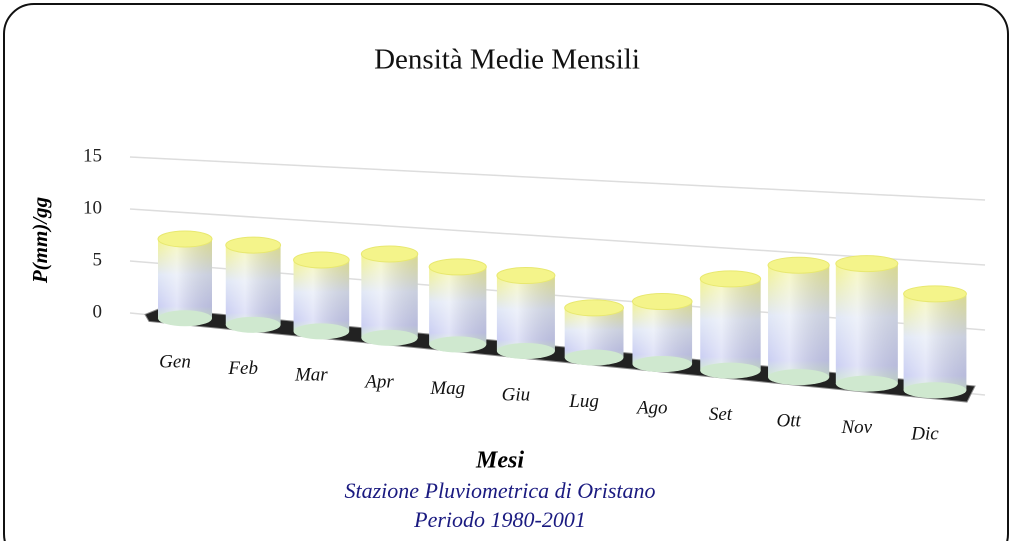 This screenshot has height=541, width=1012. What do you see at coordinates (499, 490) in the screenshot?
I see `subtitle: Stazione Pluviometrica di Oristano` at bounding box center [499, 490].